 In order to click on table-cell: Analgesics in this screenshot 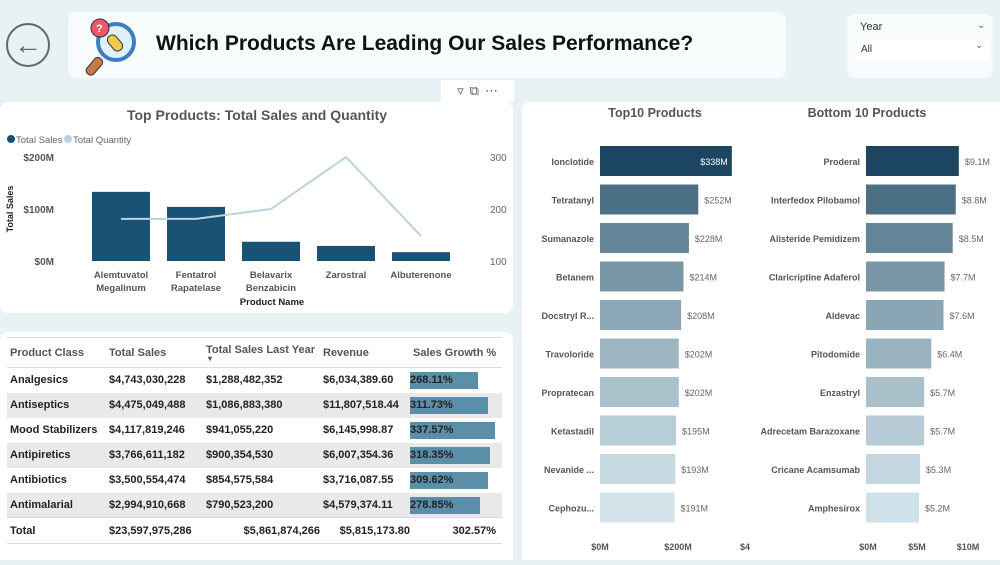, I will do `click(39, 380)`.